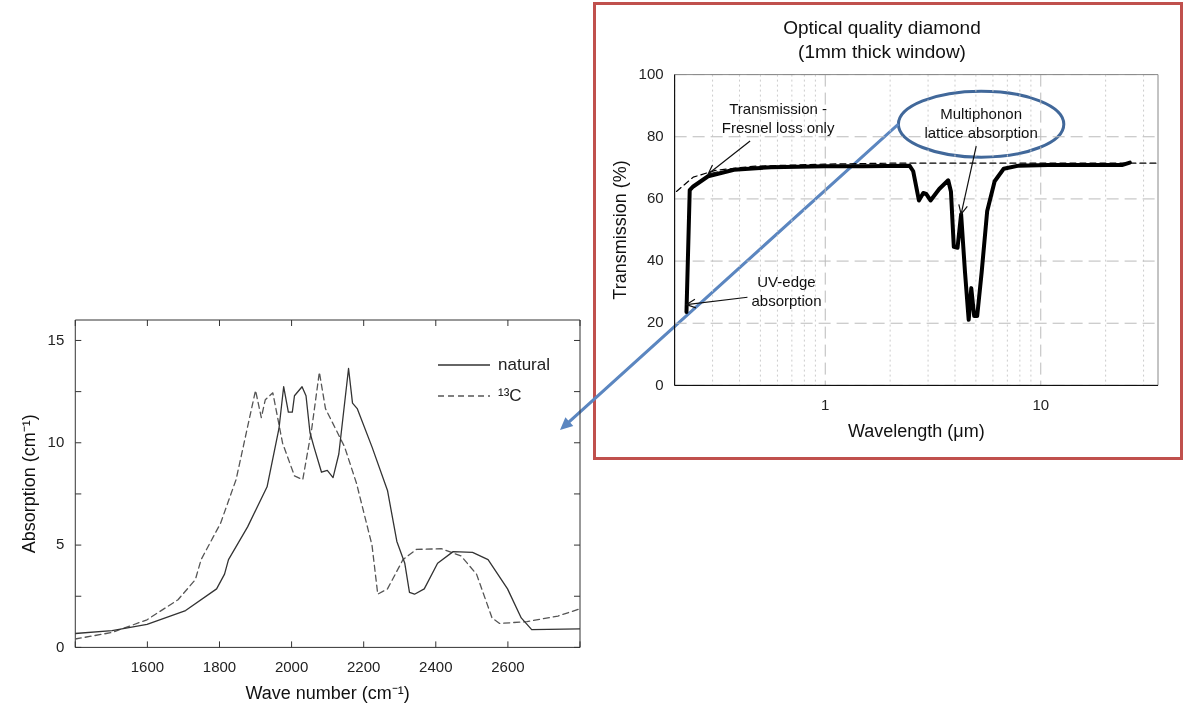  What do you see at coordinates (786, 291) in the screenshot?
I see `annotation: UV-edge absorption` at bounding box center [786, 291].